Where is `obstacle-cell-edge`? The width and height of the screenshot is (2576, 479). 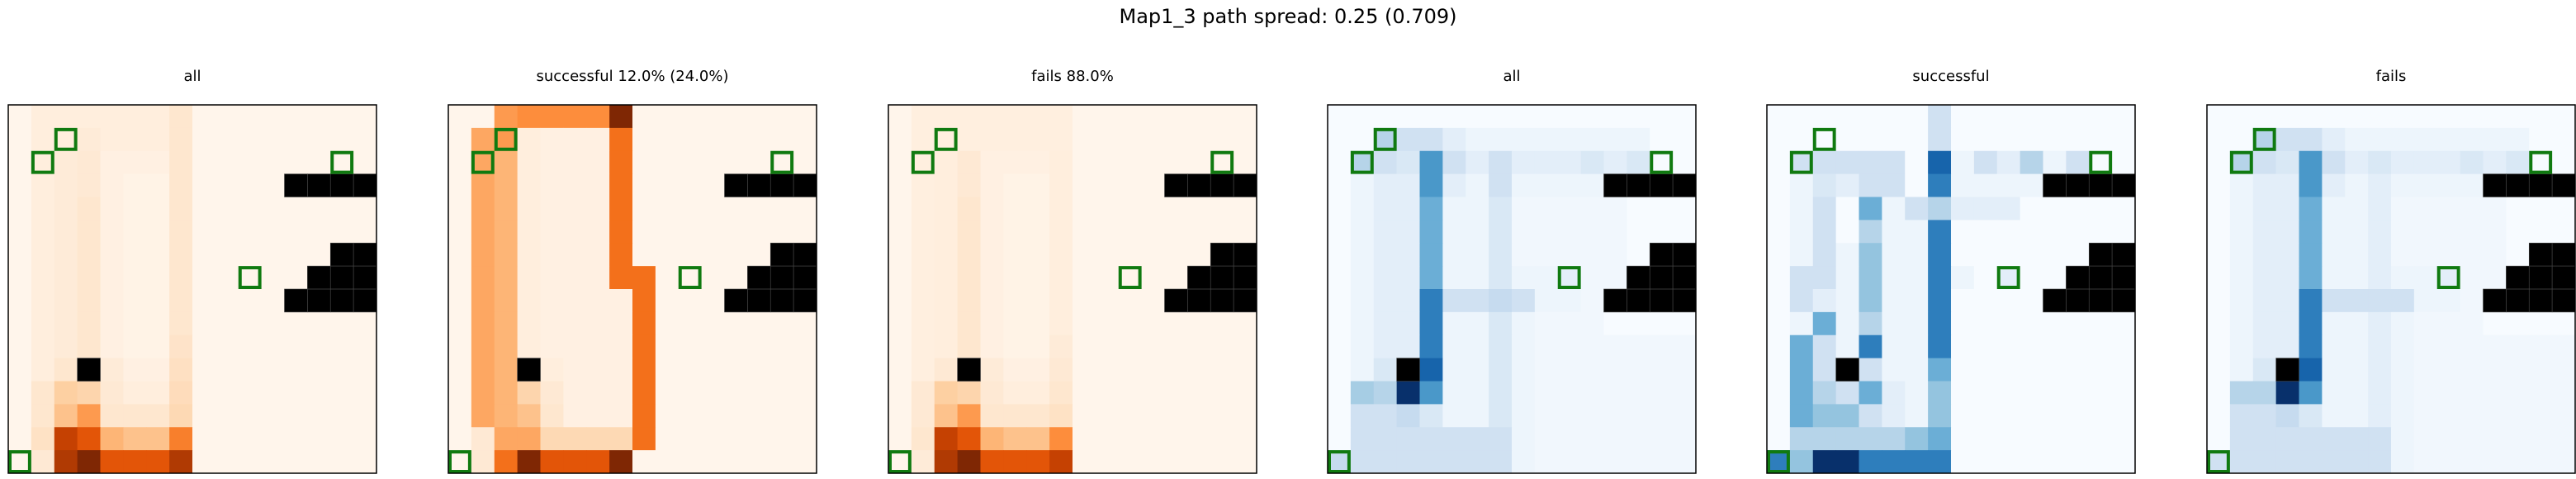 obstacle-cell-edge is located at coordinates (529, 370).